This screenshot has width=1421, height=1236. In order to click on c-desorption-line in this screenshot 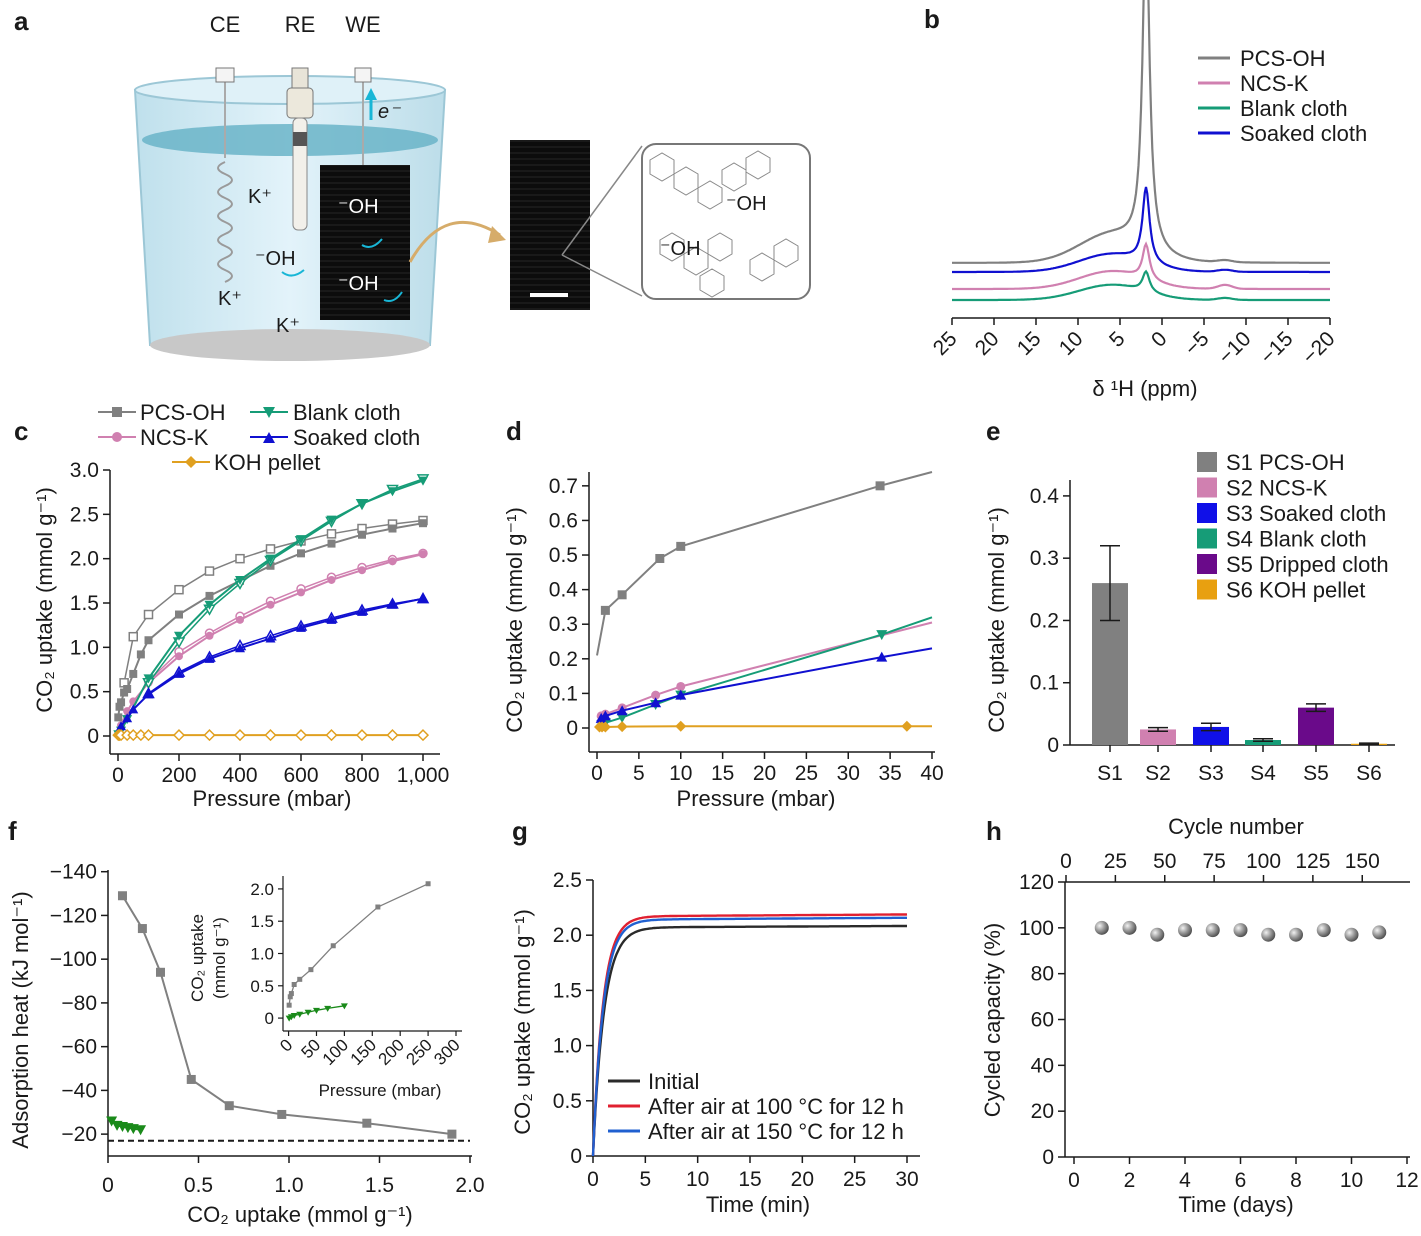, I will do `click(286, 646)`.